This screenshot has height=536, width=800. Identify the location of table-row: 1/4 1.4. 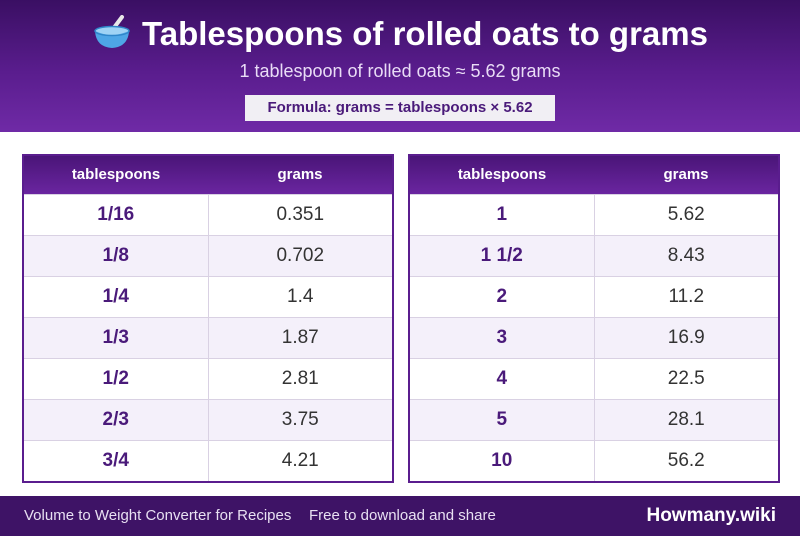
(208, 296).